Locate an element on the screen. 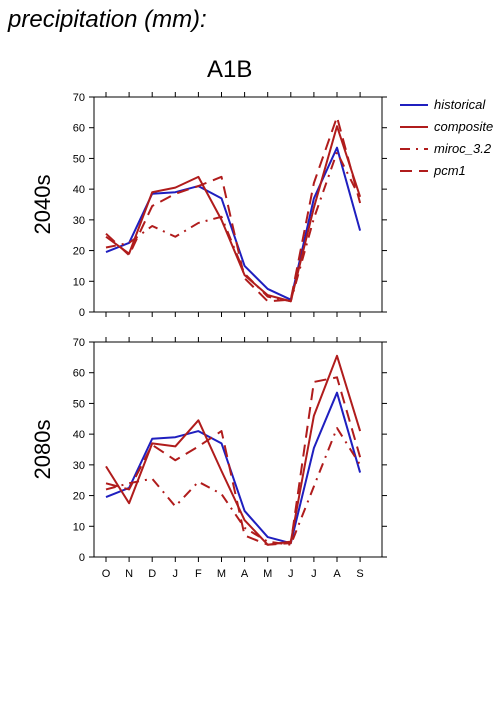 The image size is (501, 709). legend-label-pcm1: pcm1 is located at coordinates (449, 170).